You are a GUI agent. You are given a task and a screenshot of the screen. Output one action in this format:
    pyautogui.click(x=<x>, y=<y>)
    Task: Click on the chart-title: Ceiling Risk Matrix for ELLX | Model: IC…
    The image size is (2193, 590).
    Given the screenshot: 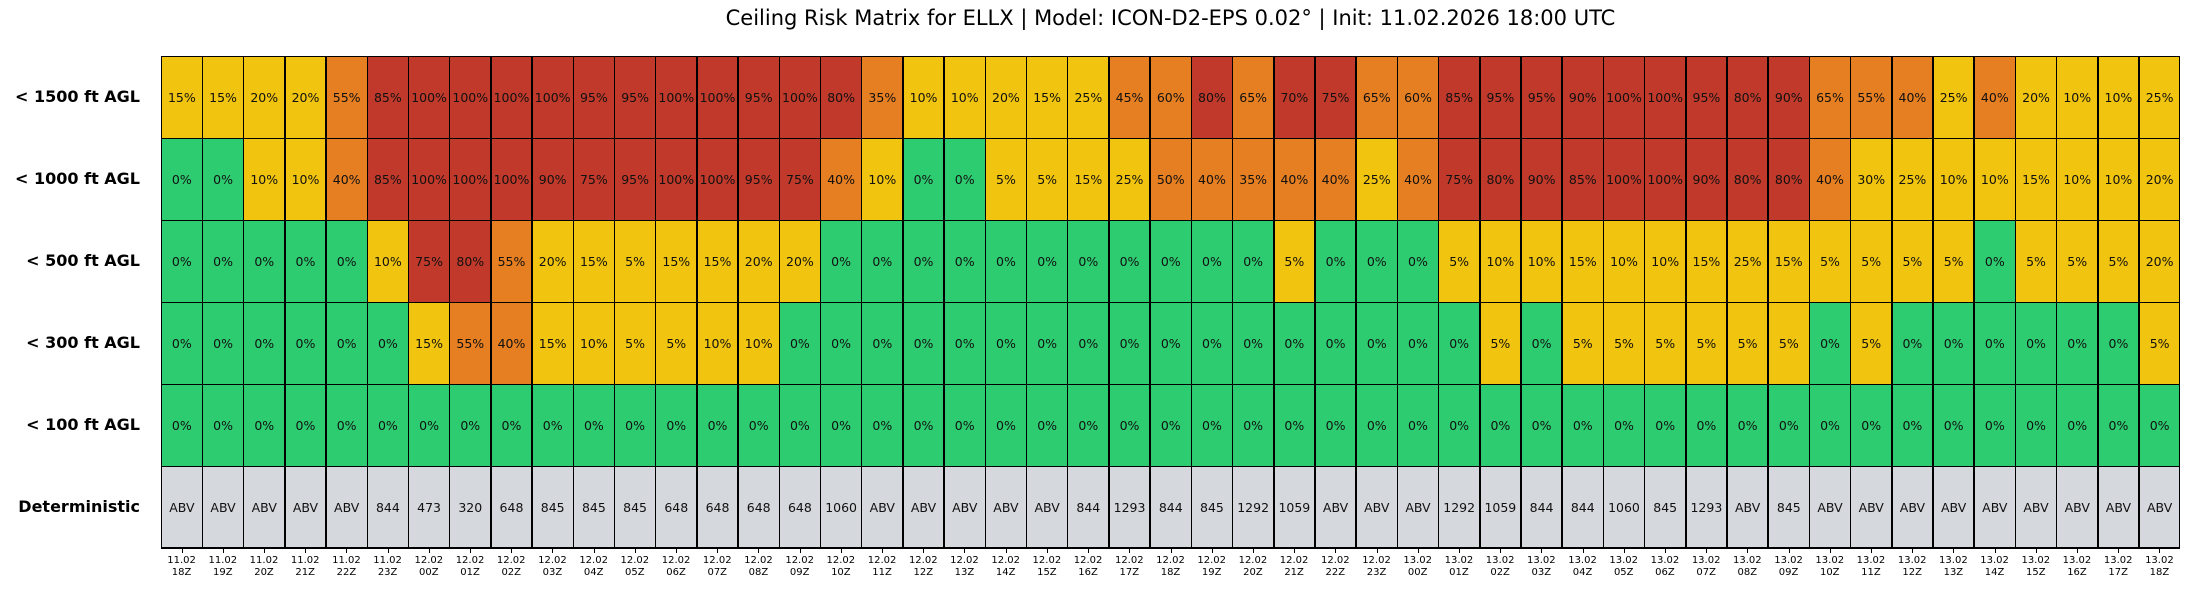 What is the action you would take?
    pyautogui.click(x=1170, y=18)
    